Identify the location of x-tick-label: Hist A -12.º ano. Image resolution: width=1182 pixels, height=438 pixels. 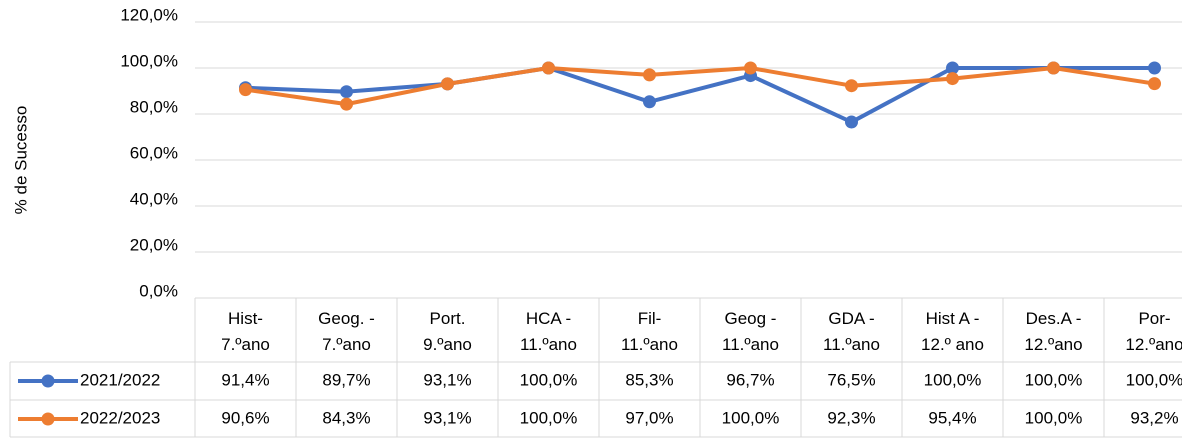
(952, 331).